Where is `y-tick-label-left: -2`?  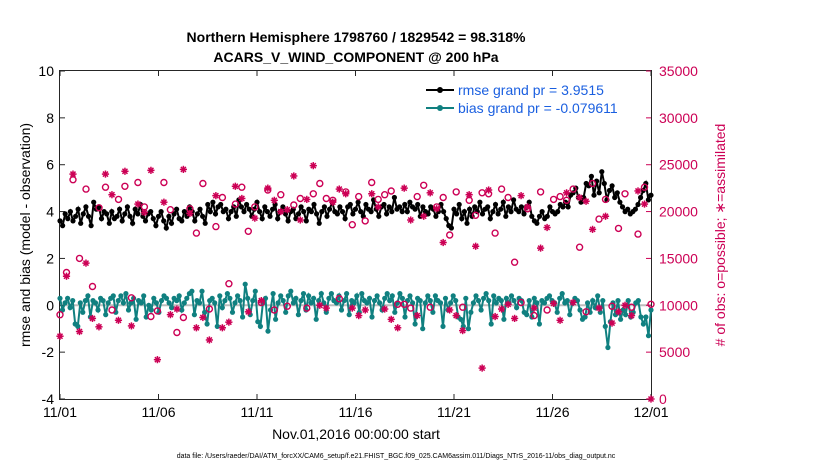
y-tick-label-left: -2 is located at coordinates (48, 352).